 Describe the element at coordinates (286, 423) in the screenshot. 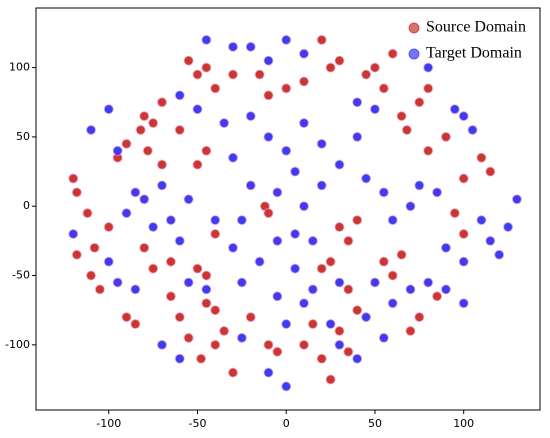

I see `x-tick-label: 0` at that location.